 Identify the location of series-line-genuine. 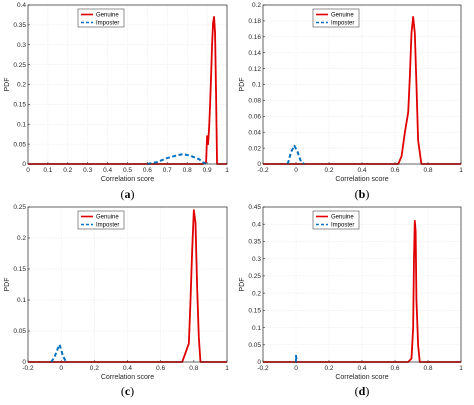
(362, 291).